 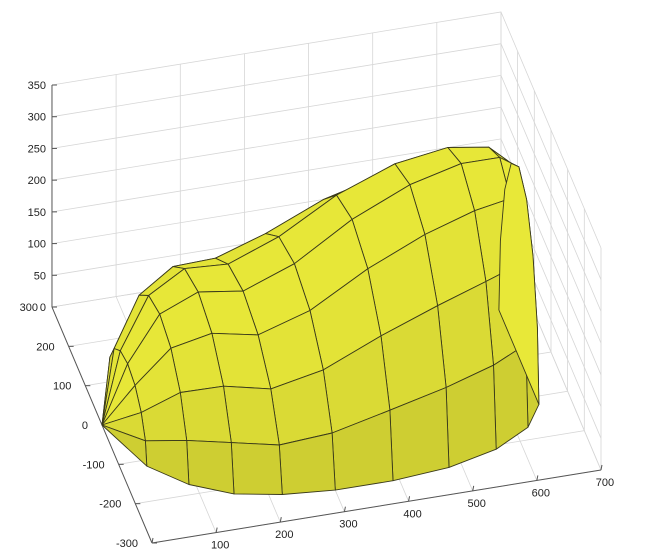 I want to click on z-tick-label: 200, so click(x=37, y=181).